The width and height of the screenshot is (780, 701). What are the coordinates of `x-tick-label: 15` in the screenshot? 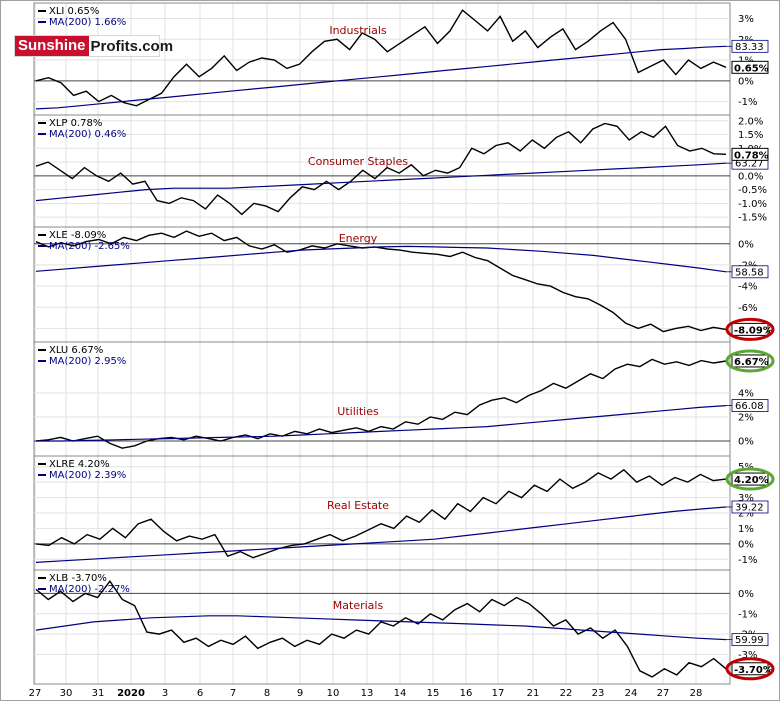 It's located at (433, 693).